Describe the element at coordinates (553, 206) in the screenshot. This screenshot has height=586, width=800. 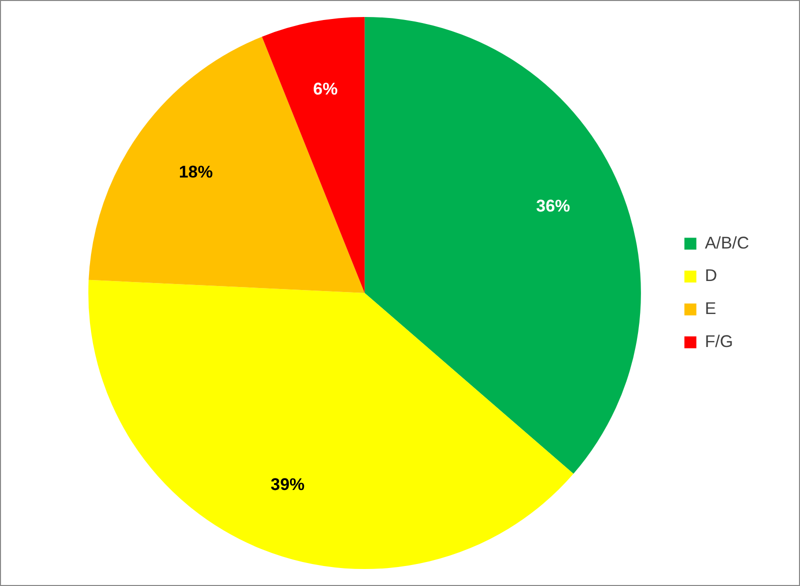
I see `data-label: 36%` at that location.